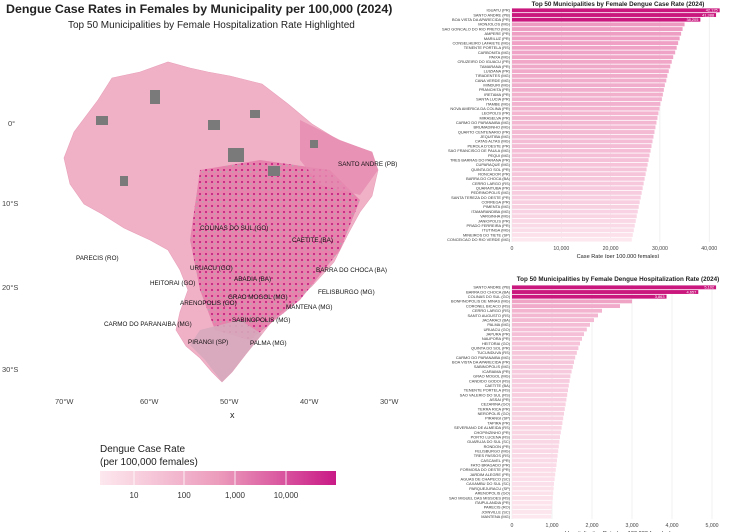 The image size is (732, 532). Describe the element at coordinates (498, 324) in the screenshot. I see `category-label: PALMA (MG)` at that location.